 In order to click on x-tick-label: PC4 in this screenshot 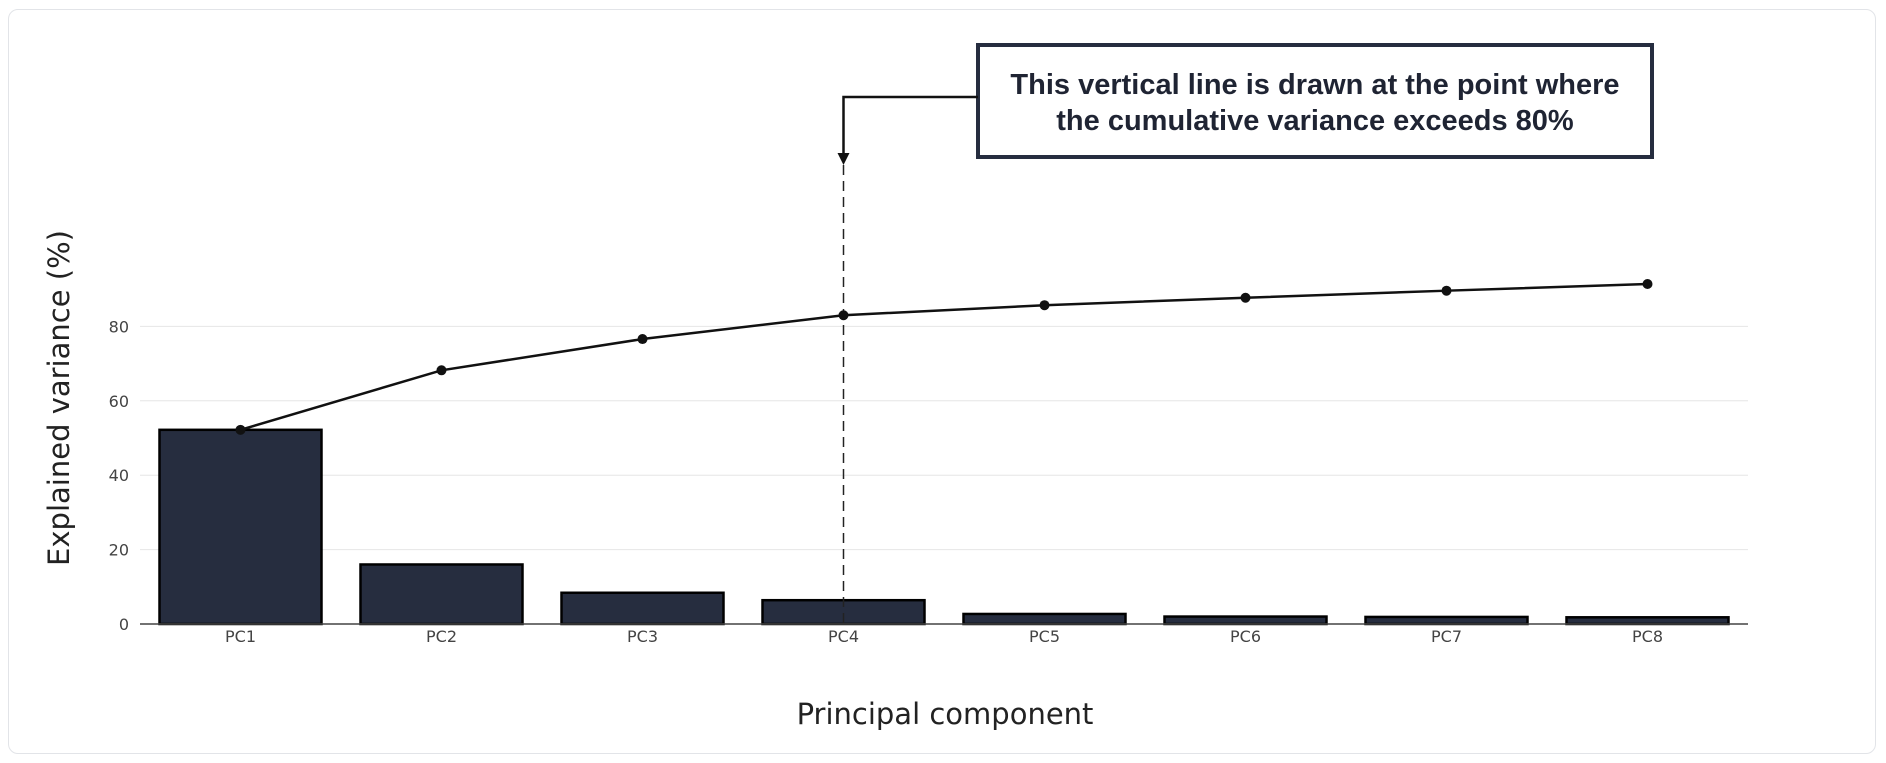, I will do `click(843, 636)`.